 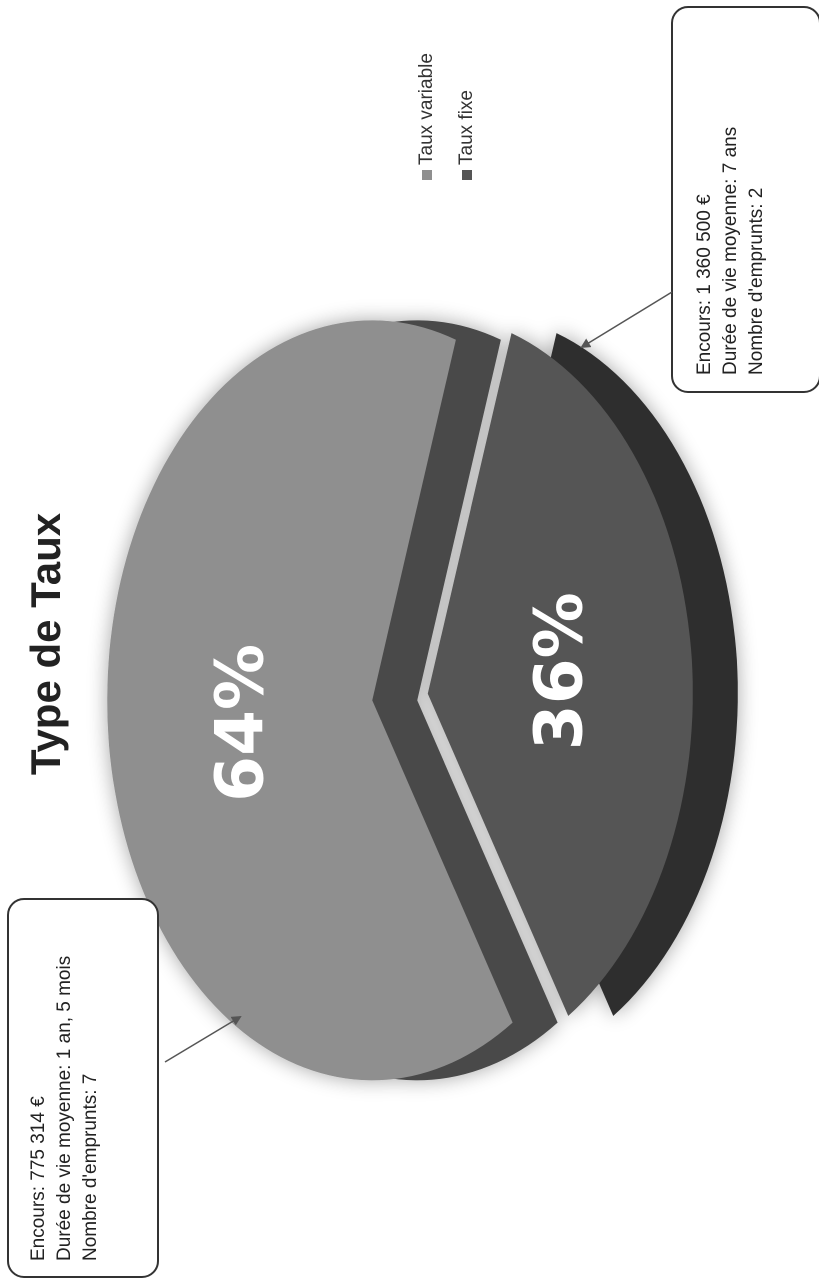 I want to click on pie-labels: 64% 36%, so click(x=400, y=697).